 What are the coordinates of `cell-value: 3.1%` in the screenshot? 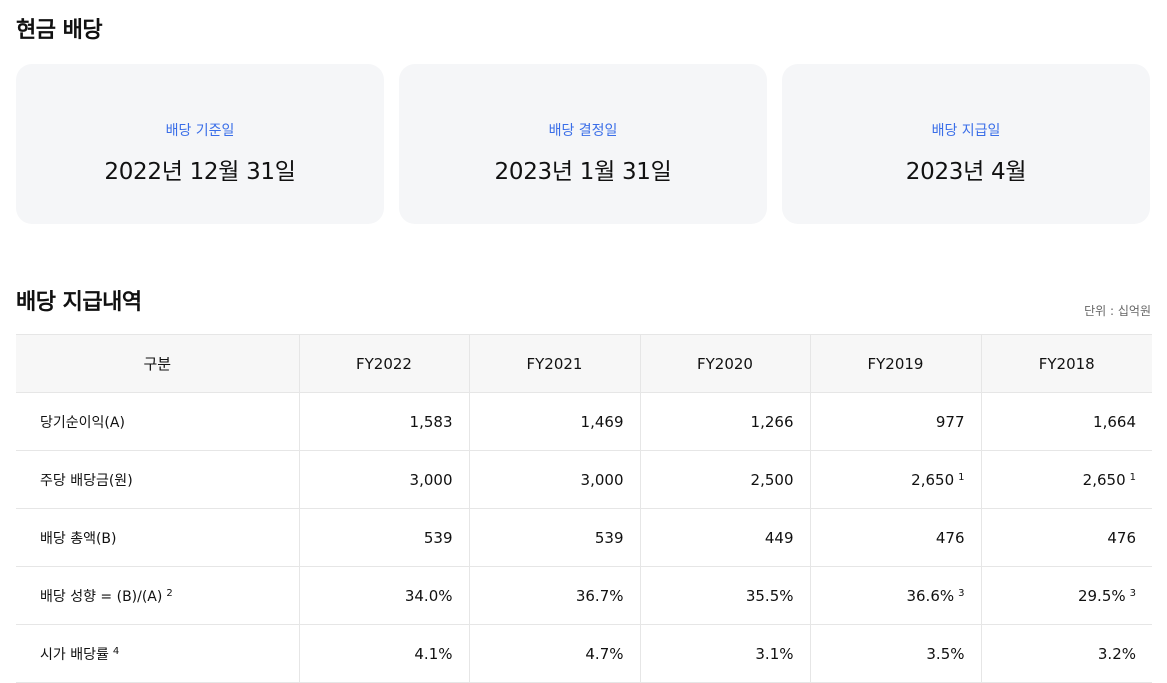 It's located at (774, 653).